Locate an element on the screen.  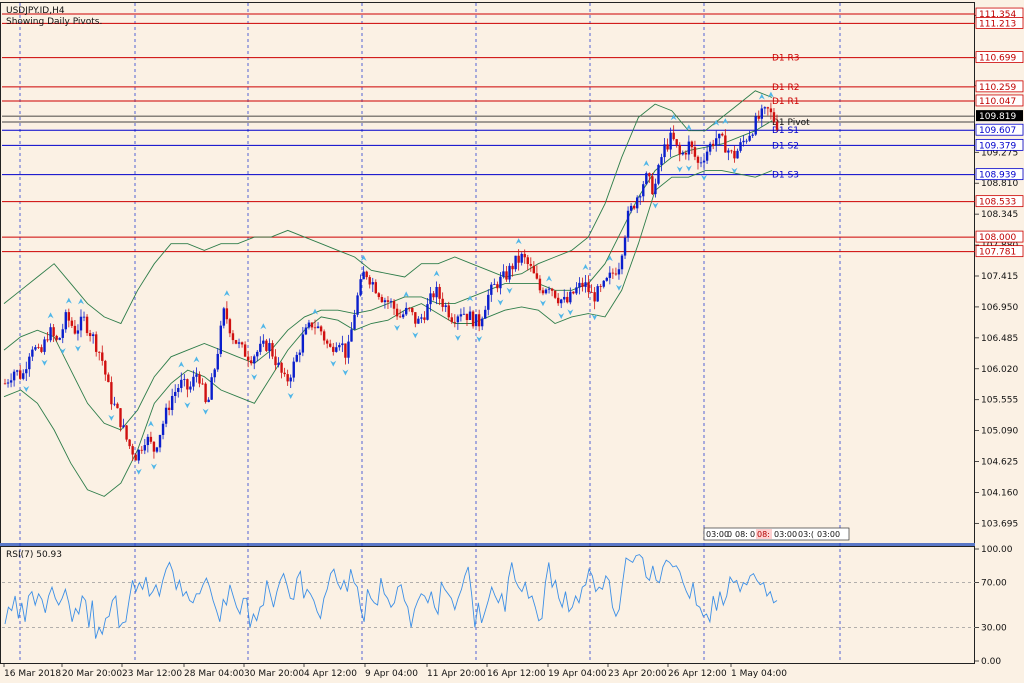
pivot-label-2: D1 R3 is located at coordinates (786, 59).